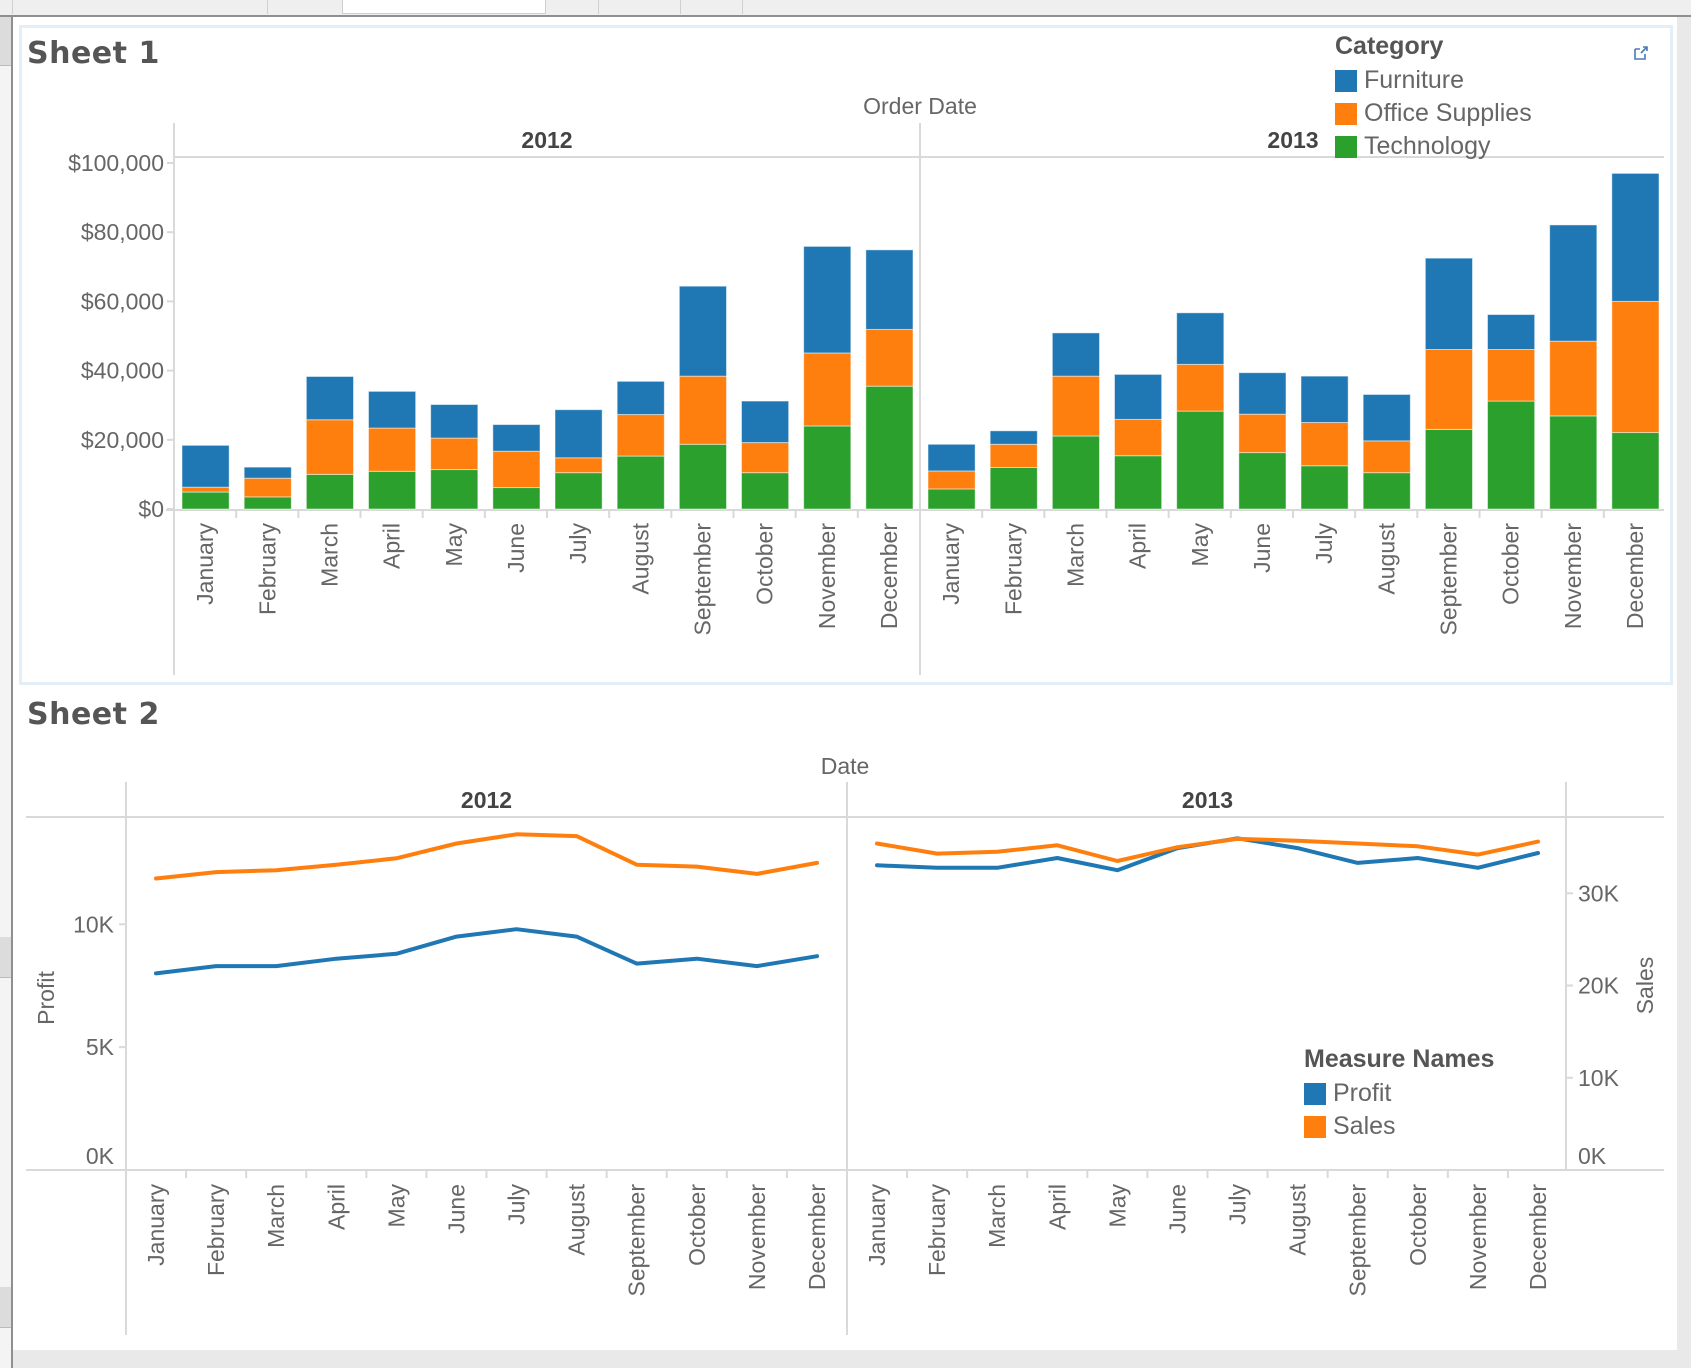 This screenshot has height=1368, width=1691. Describe the element at coordinates (1399, 1126) in the screenshot. I see `legend-item-sales: Sales` at that location.